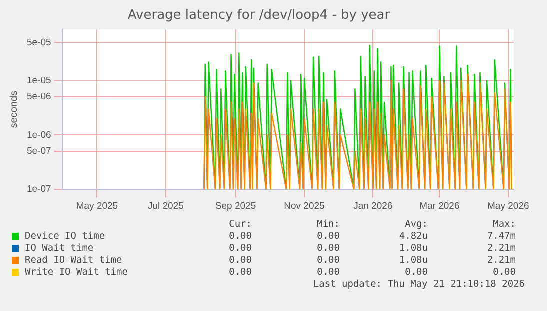  What do you see at coordinates (413, 236) in the screenshot?
I see `text: 4.82u` at bounding box center [413, 236].